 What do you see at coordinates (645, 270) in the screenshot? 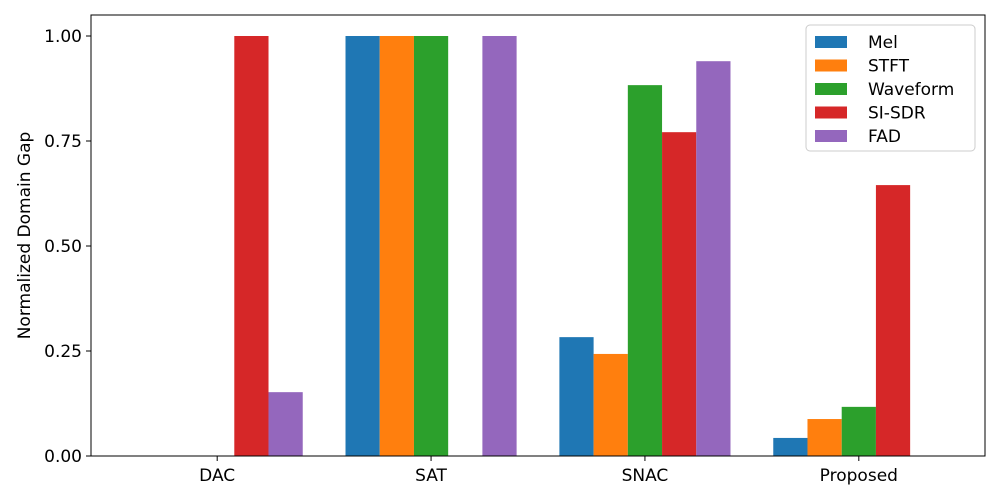
I see `bar-waveform-snac` at bounding box center [645, 270].